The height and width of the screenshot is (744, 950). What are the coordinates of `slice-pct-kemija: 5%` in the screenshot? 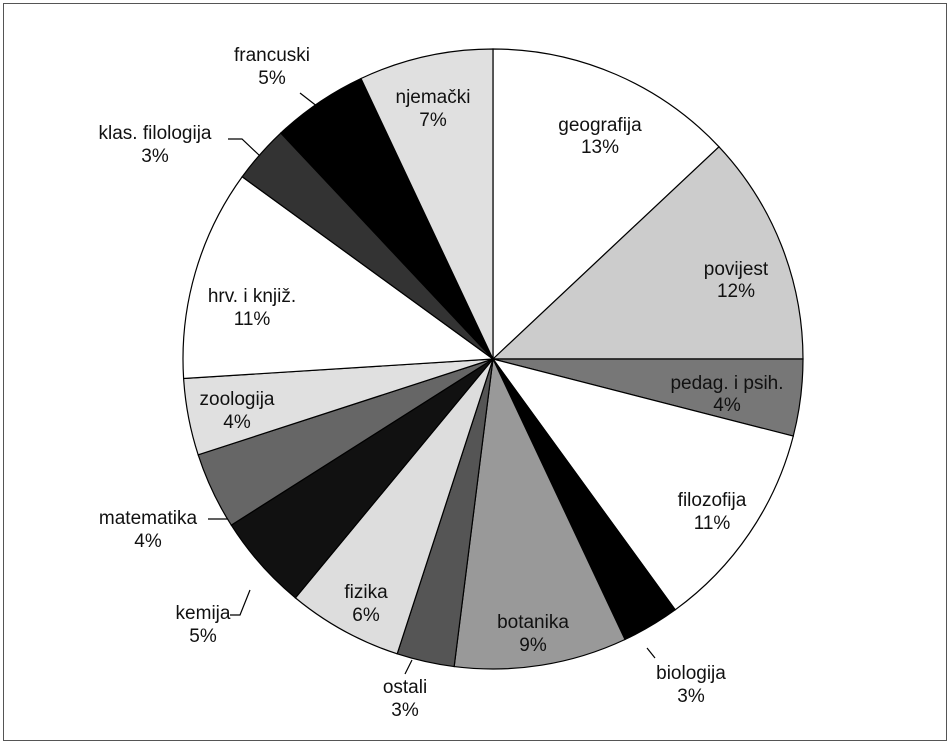 It's located at (203, 636).